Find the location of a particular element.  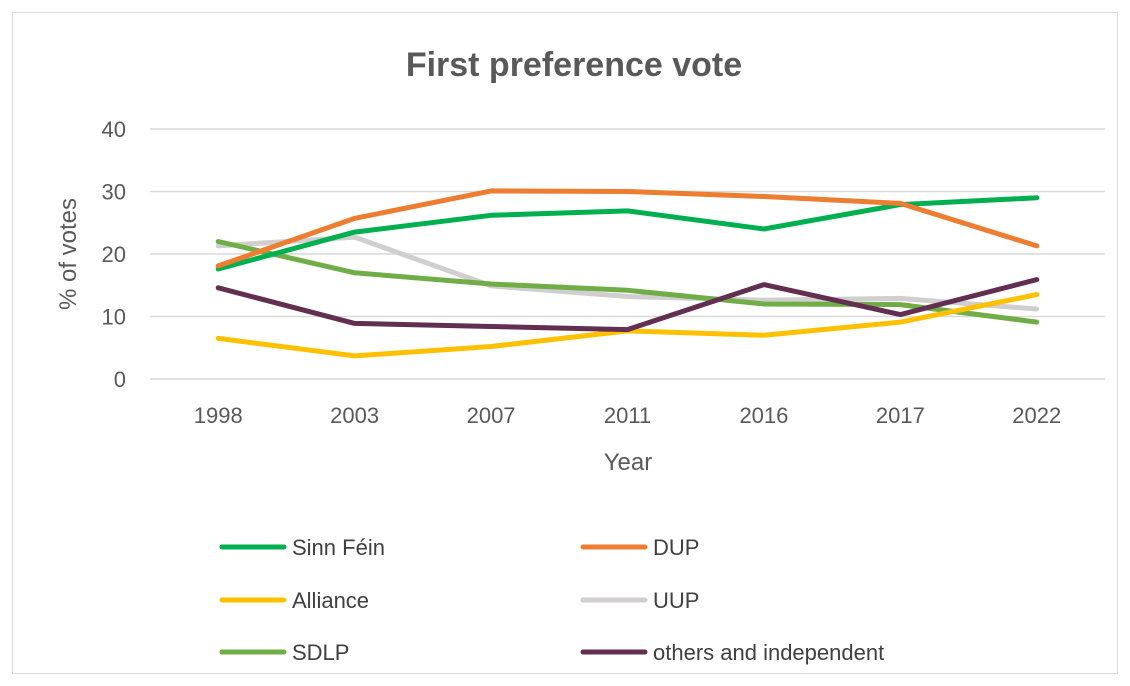

series-line-dup is located at coordinates (627, 228).